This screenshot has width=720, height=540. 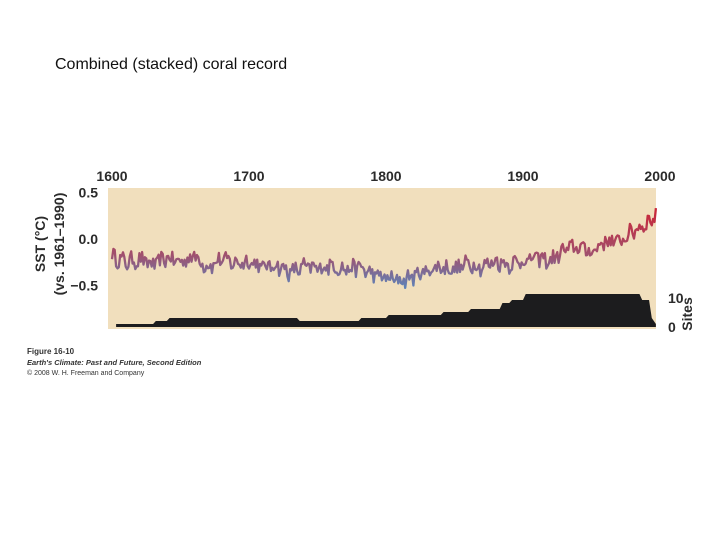 I want to click on y-axis-label-line: (vs. 1961–1990), so click(x=59, y=244).